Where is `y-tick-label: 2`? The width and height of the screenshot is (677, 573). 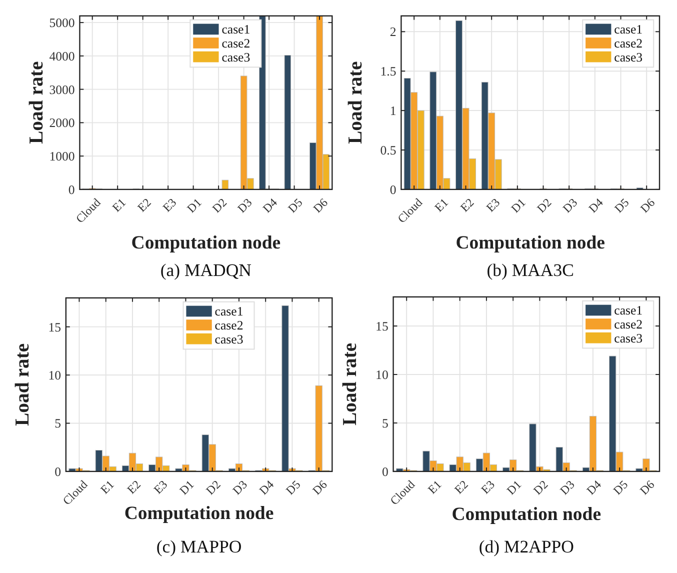 y-tick-label: 2 is located at coordinates (393, 32).